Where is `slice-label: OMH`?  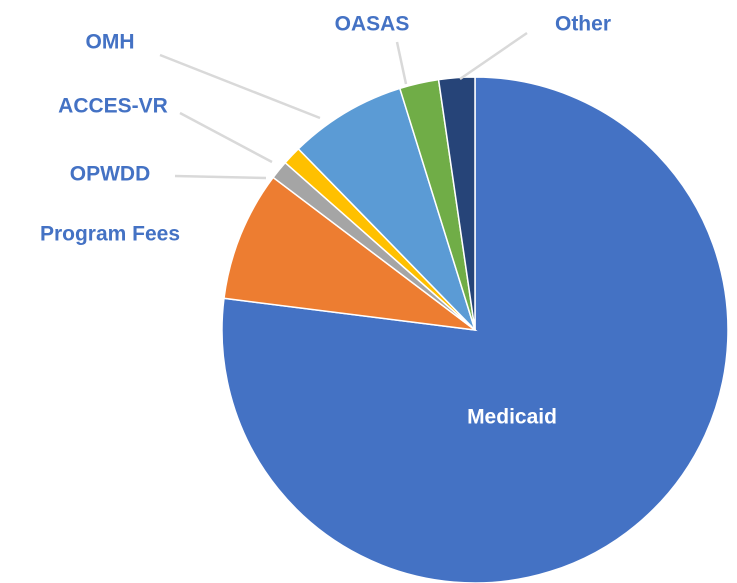 slice-label: OMH is located at coordinates (110, 42).